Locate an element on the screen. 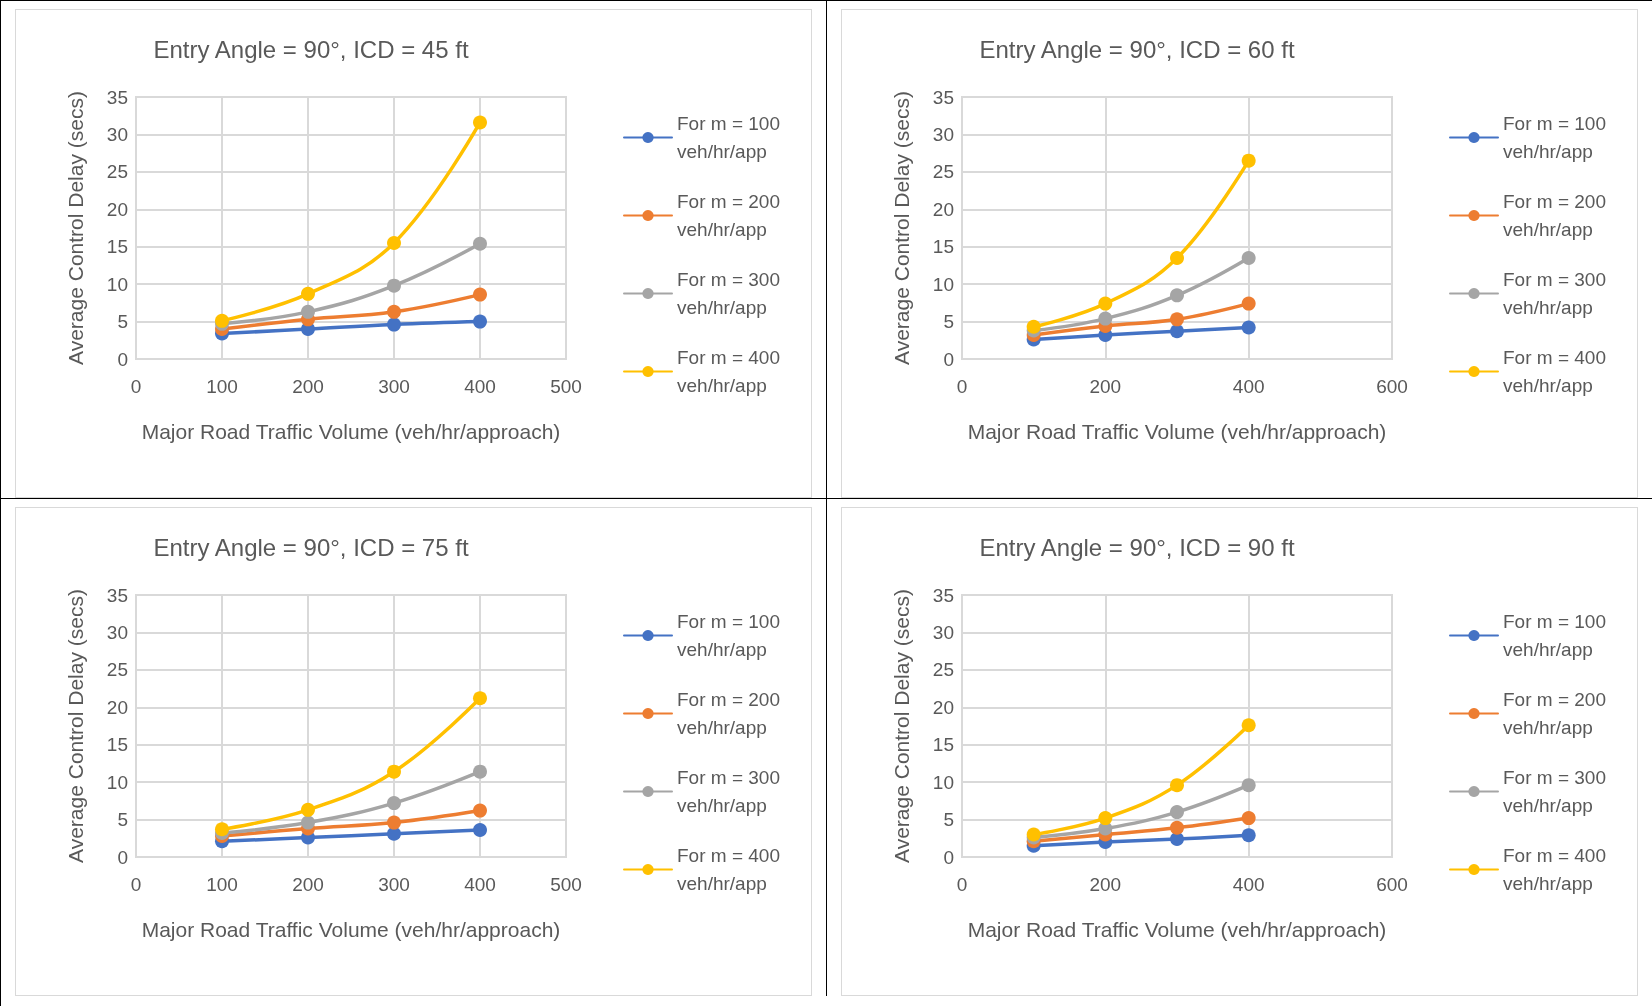  chart-title: Entry Angle = 90°, ICD = 45 ft is located at coordinates (311, 49).